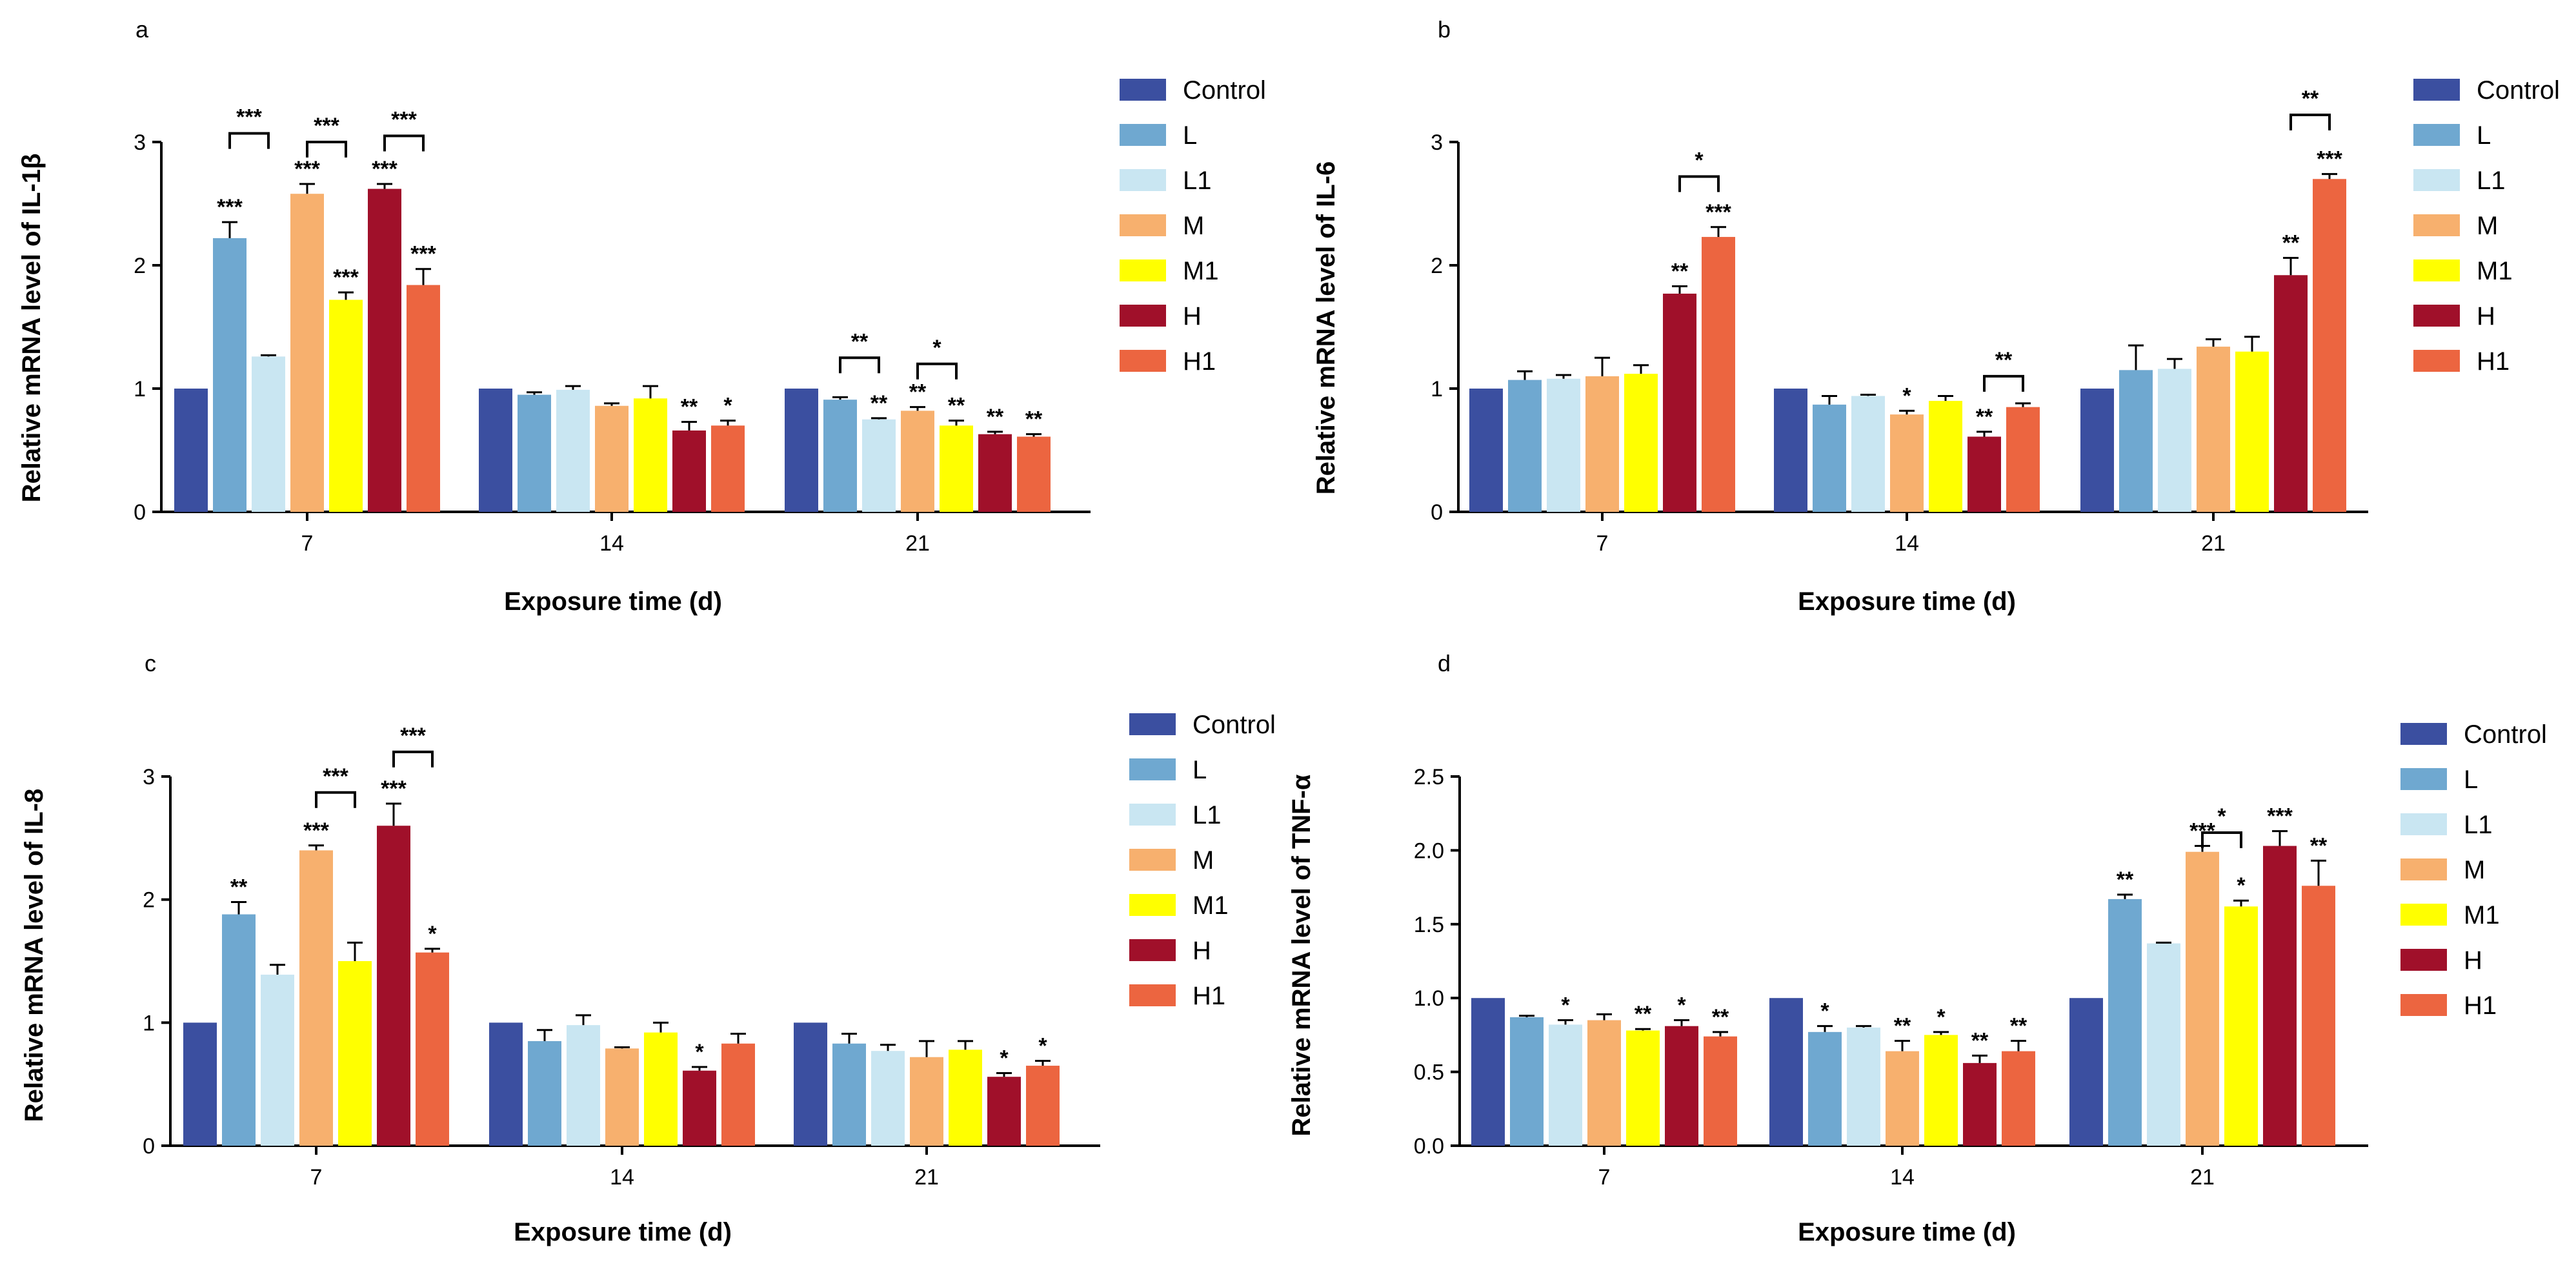 The image size is (2576, 1269). I want to click on x-tick-label: 21, so click(926, 1177).